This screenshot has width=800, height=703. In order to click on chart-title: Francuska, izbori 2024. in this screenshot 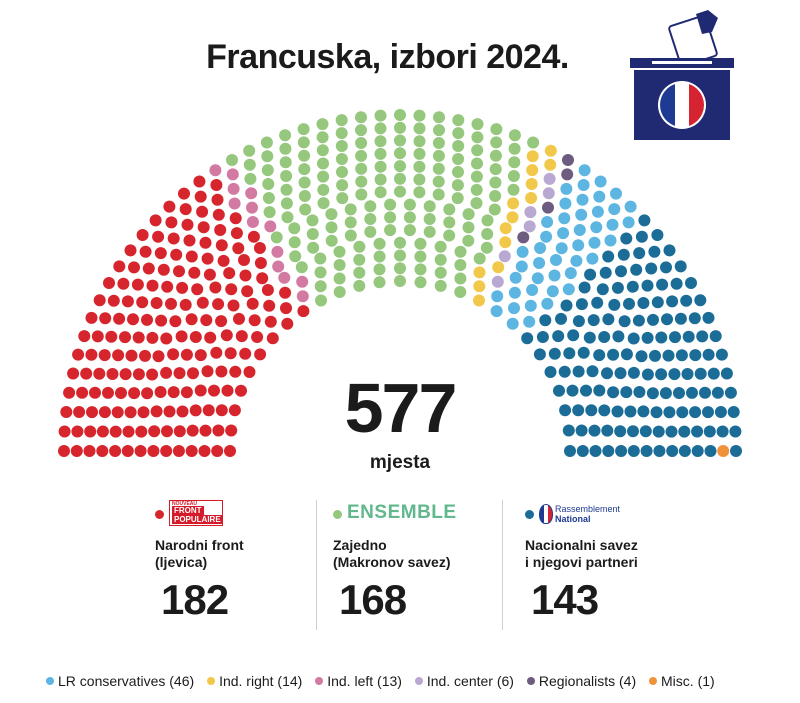, I will do `click(387, 57)`.